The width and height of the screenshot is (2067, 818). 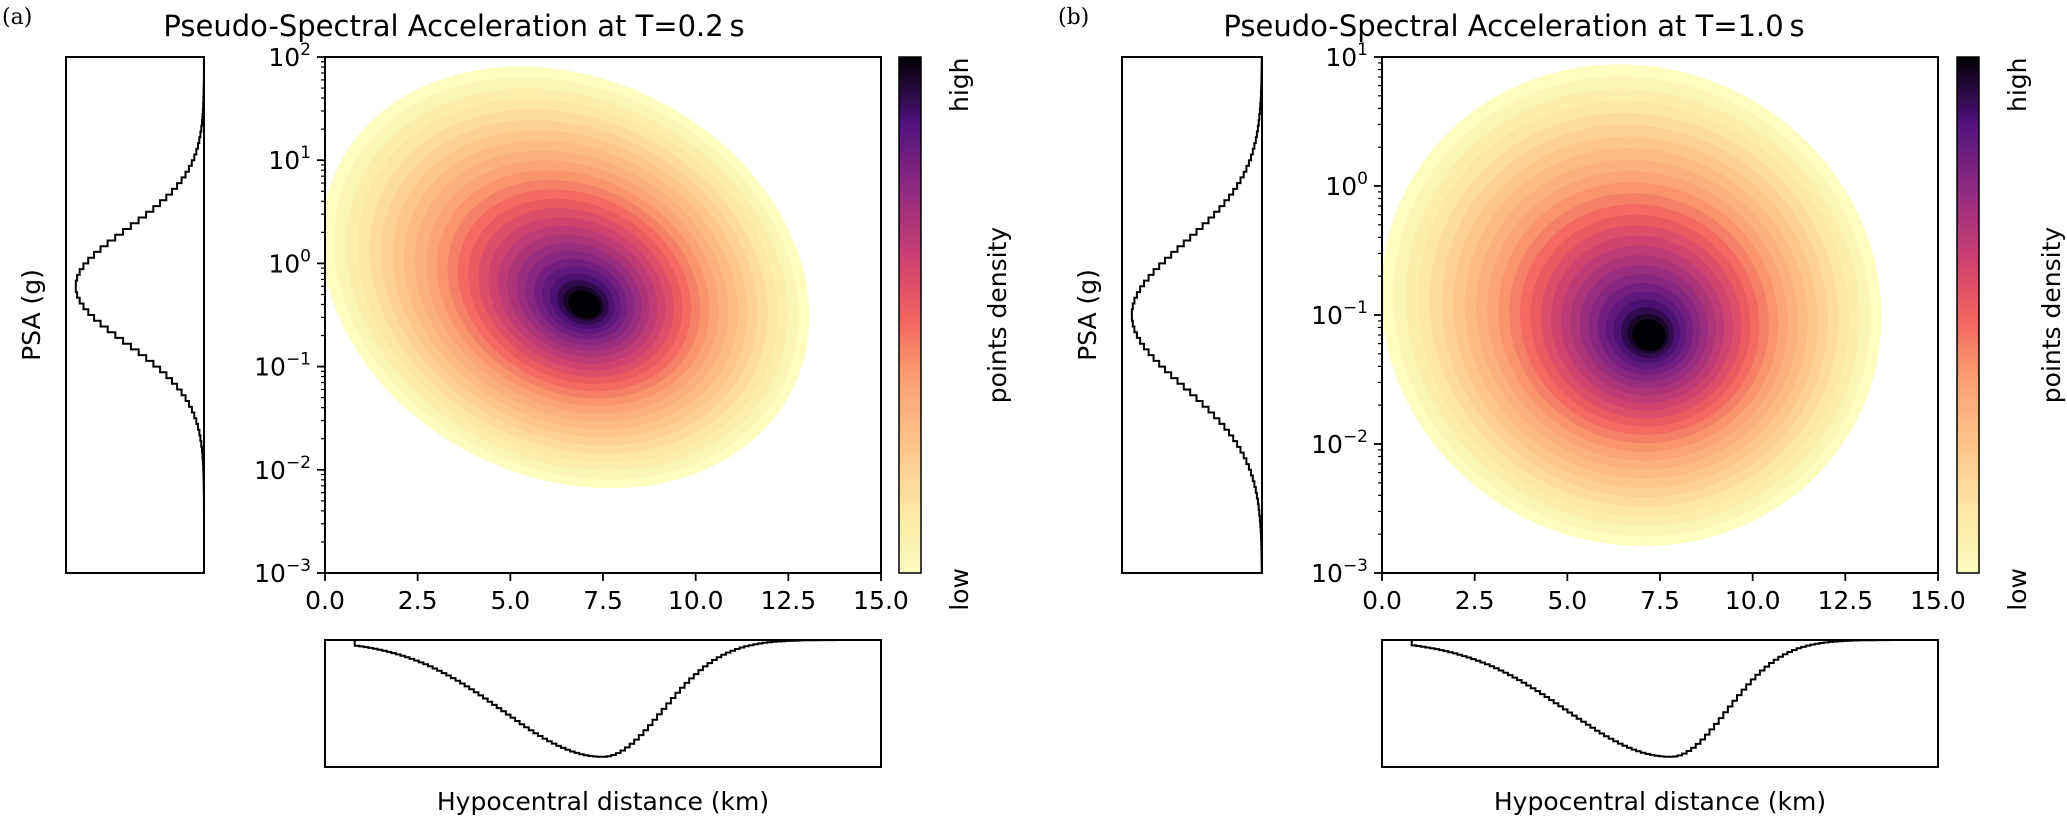 I want to click on panel-a-colorbar, so click(x=910, y=315).